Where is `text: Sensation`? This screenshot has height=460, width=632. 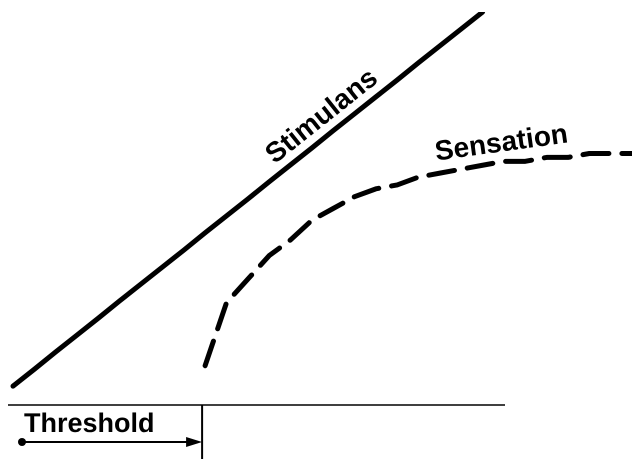
text: Sensation is located at coordinates (501, 142).